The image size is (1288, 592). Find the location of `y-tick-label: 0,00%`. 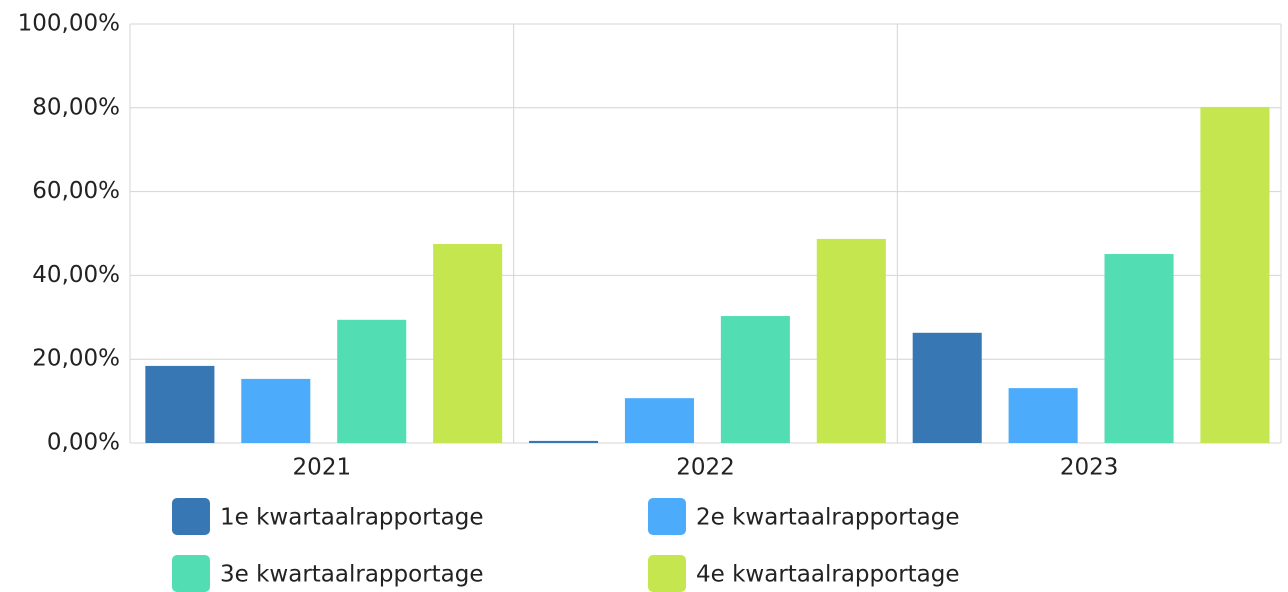

y-tick-label: 0,00% is located at coordinates (83, 443).